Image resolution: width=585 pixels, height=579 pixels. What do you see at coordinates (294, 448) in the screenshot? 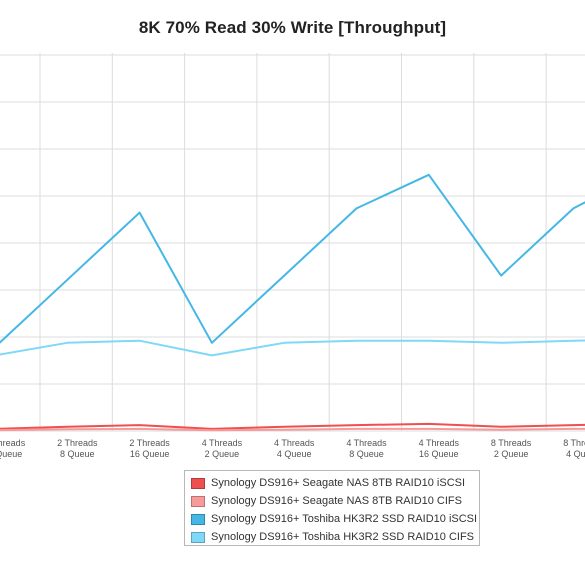
I see `x-tick-label: 4 Threads 4 Queue` at bounding box center [294, 448].